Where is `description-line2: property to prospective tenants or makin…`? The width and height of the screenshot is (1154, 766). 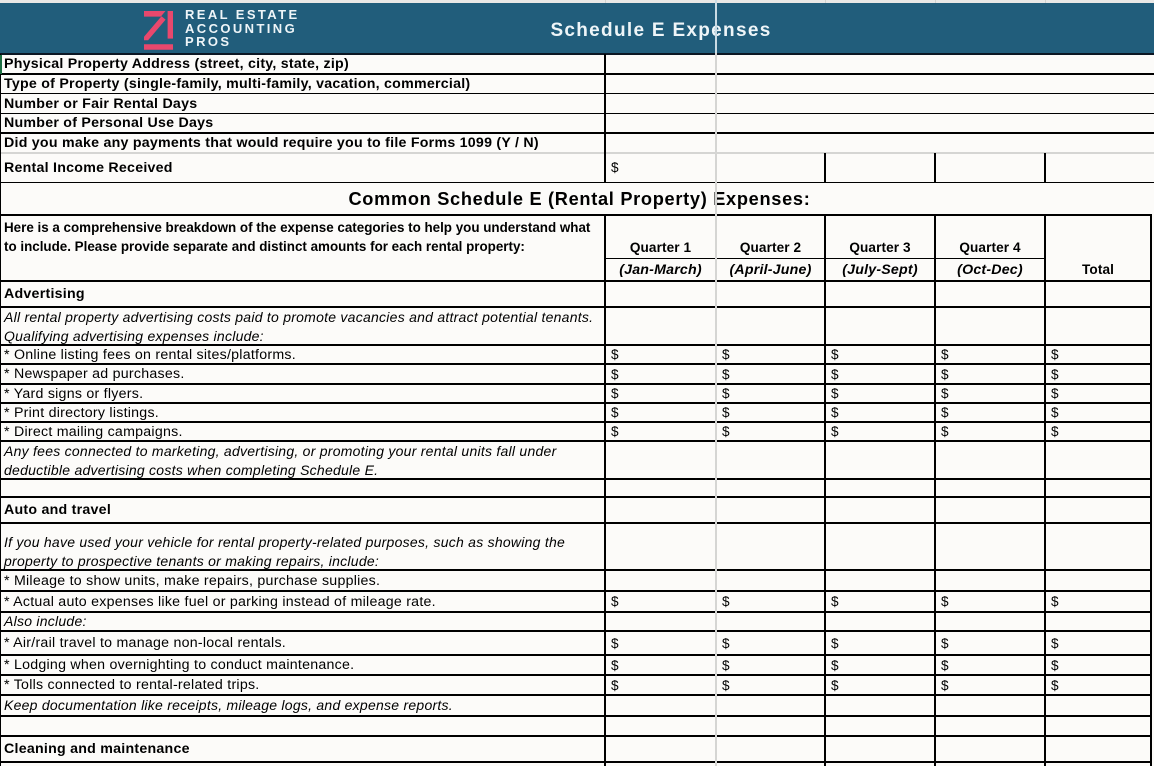
description-line2: property to prospective tenants or makin… is located at coordinates (192, 561).